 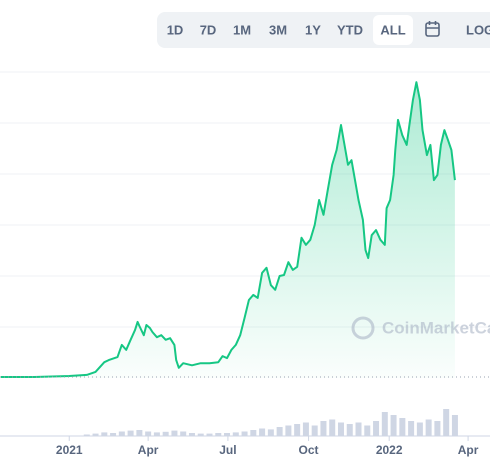 I want to click on range-button: 1D, so click(x=175, y=29).